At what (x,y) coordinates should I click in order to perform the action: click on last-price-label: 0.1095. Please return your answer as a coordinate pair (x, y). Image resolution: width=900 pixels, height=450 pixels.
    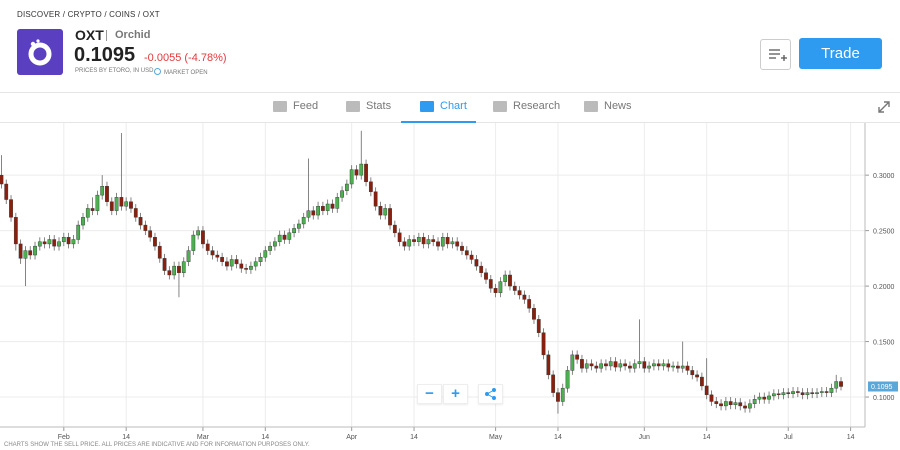
    Looking at the image, I should click on (882, 387).